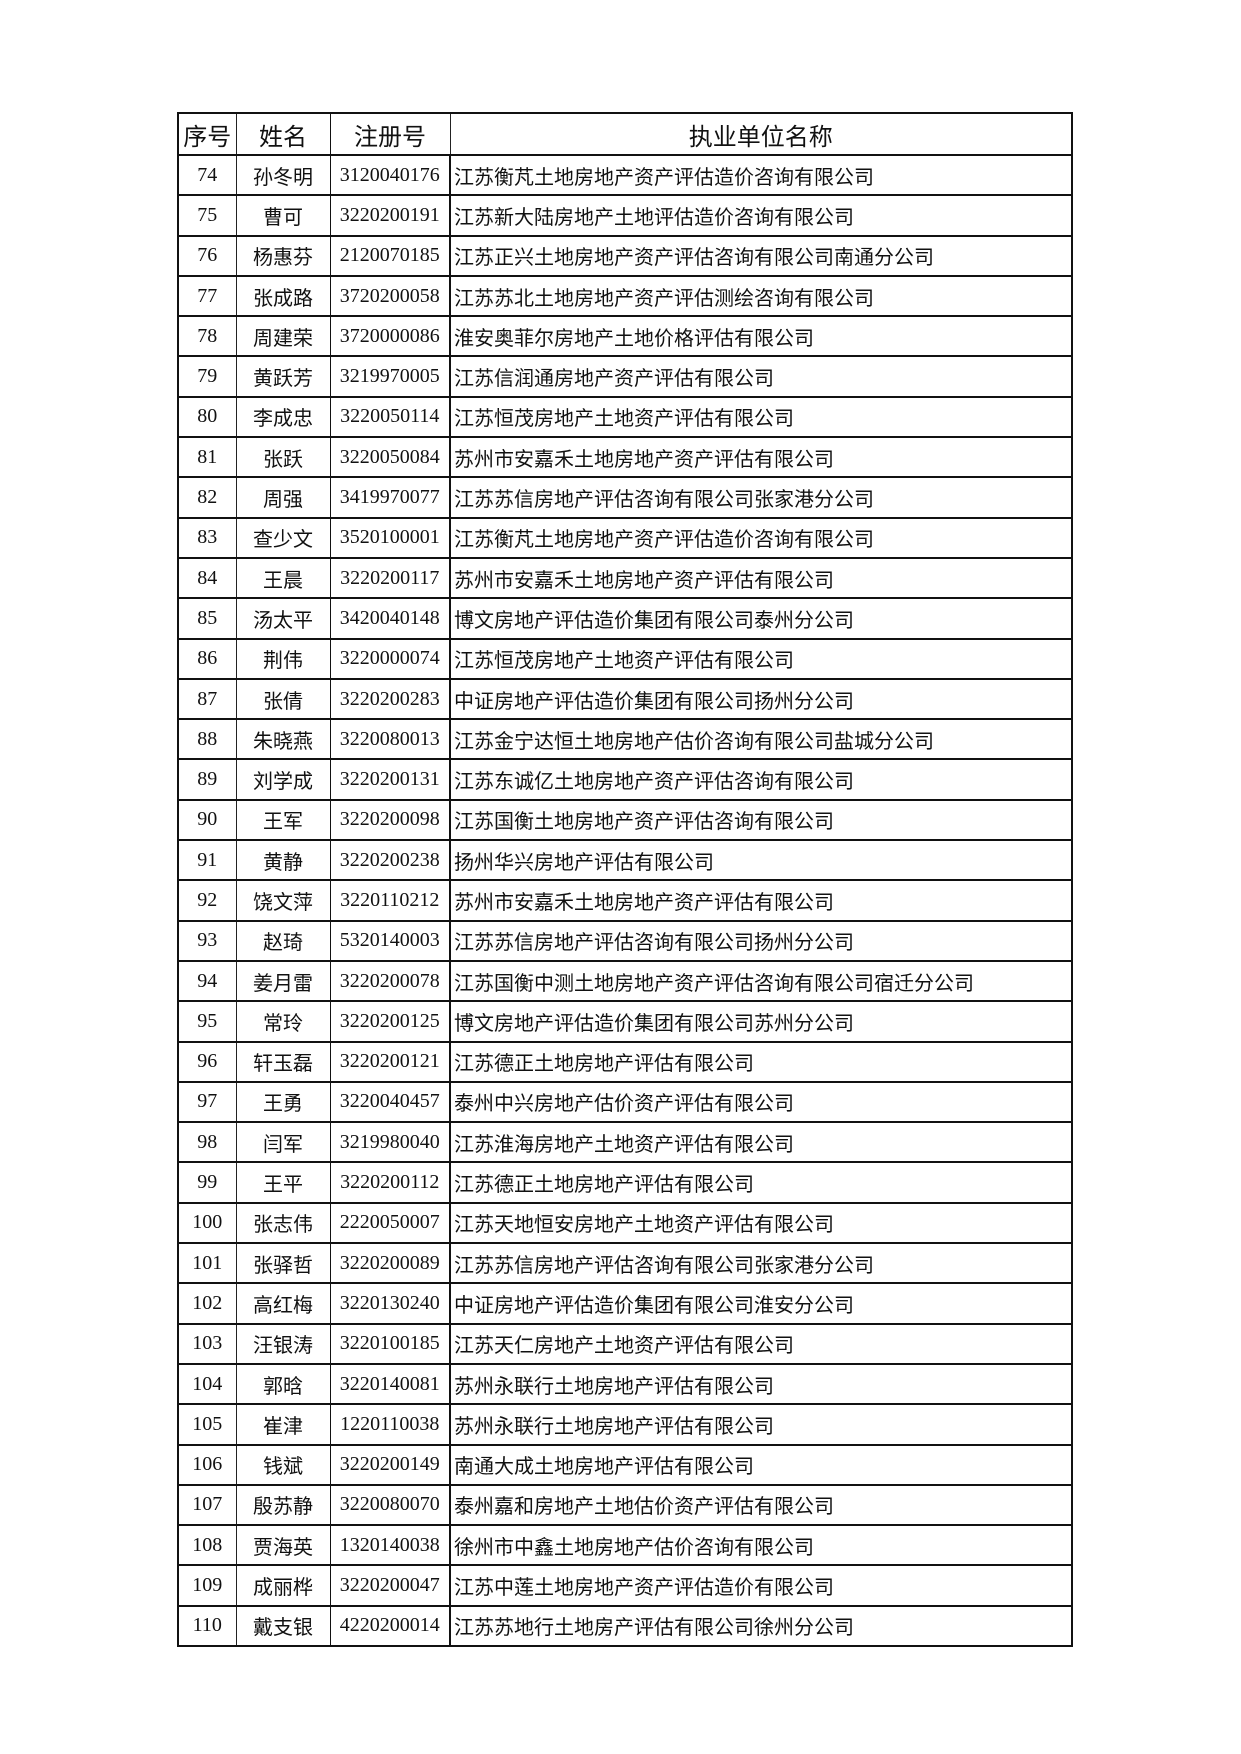 The height and width of the screenshot is (1754, 1241). Describe the element at coordinates (761, 1505) in the screenshot. I see `cell-company: 泰州嘉和房地产土地估价资产评估有限公司` at that location.